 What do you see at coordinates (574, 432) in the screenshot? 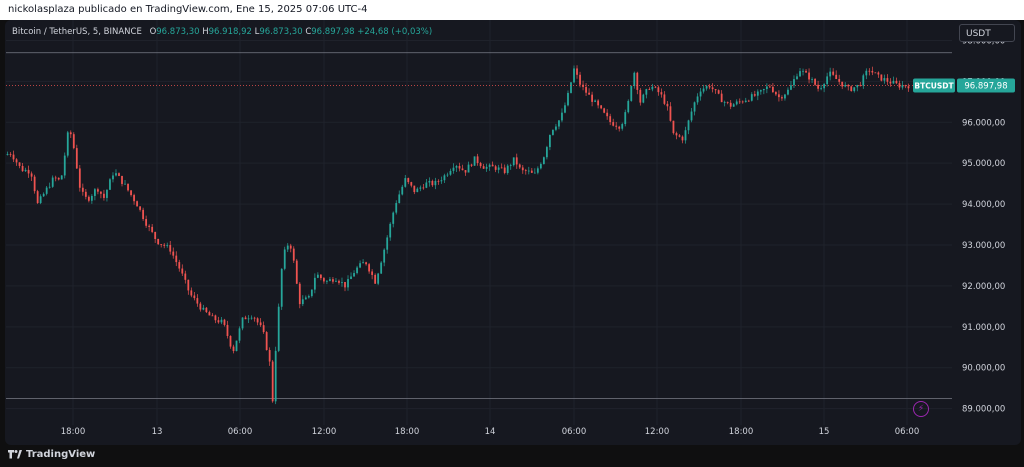
I see `x-tick-label: 06:00` at bounding box center [574, 432].